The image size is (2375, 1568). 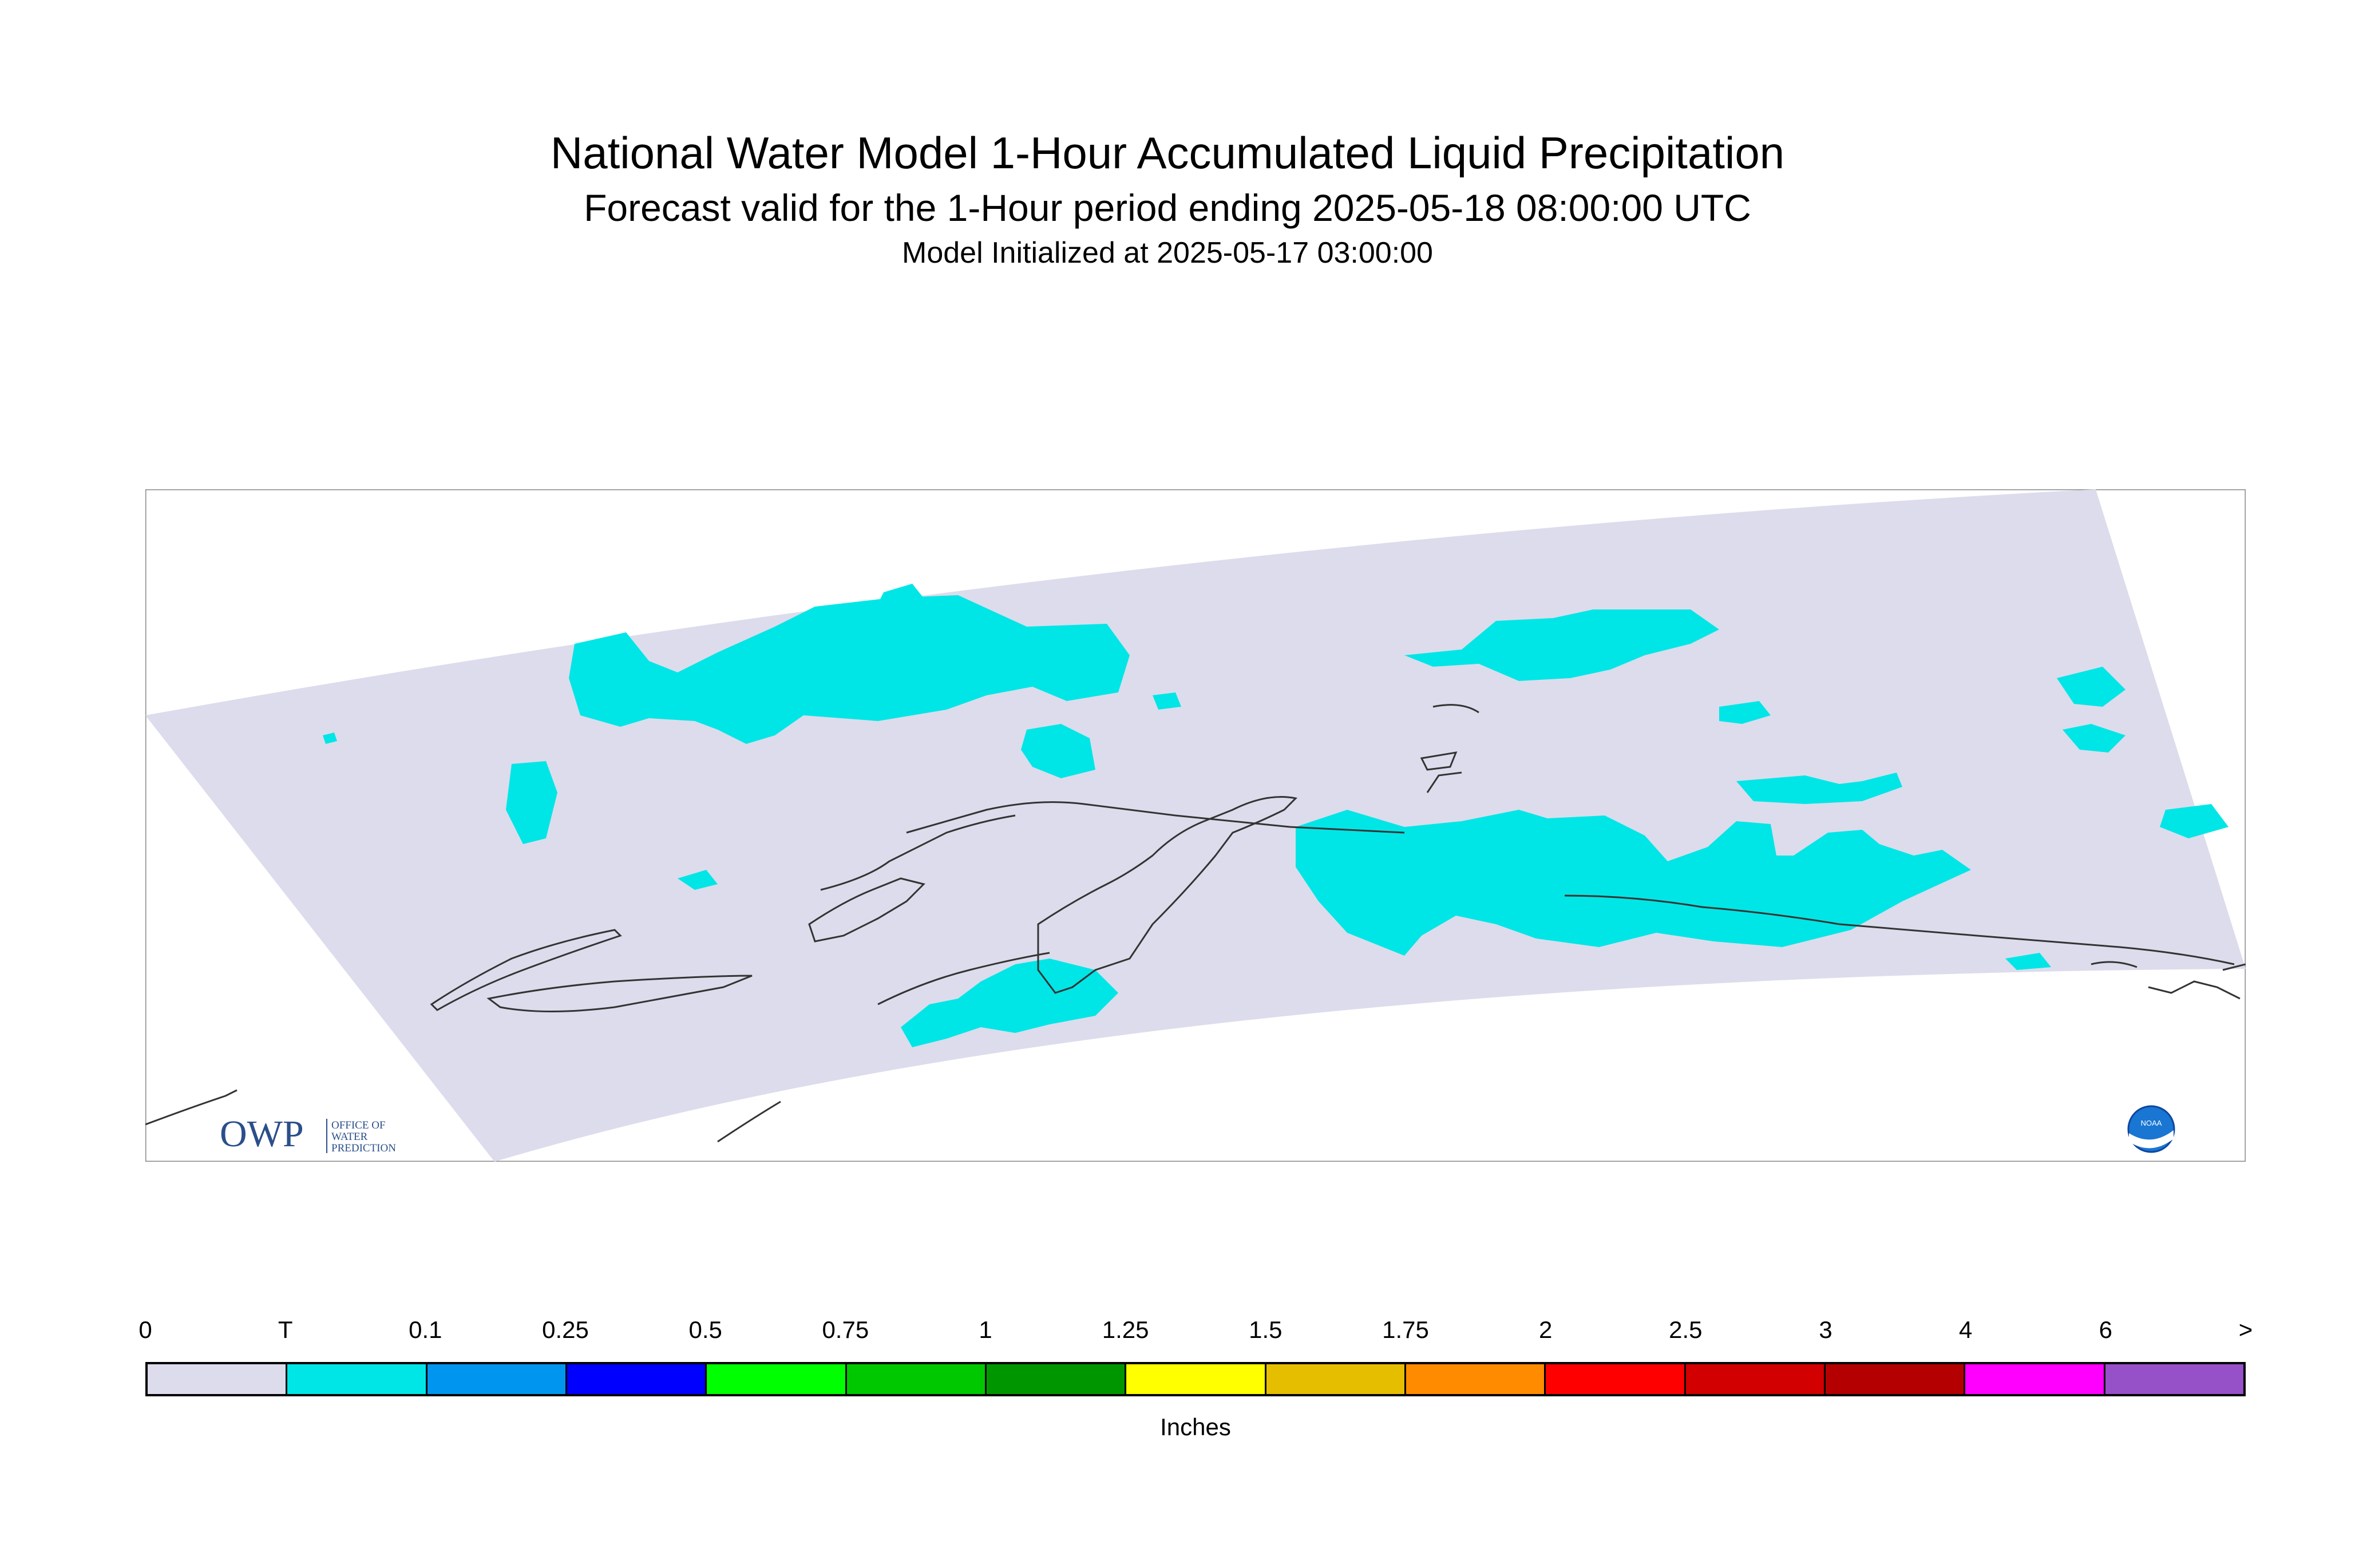 I want to click on legend-tick-label: 0.75, so click(x=846, y=1329).